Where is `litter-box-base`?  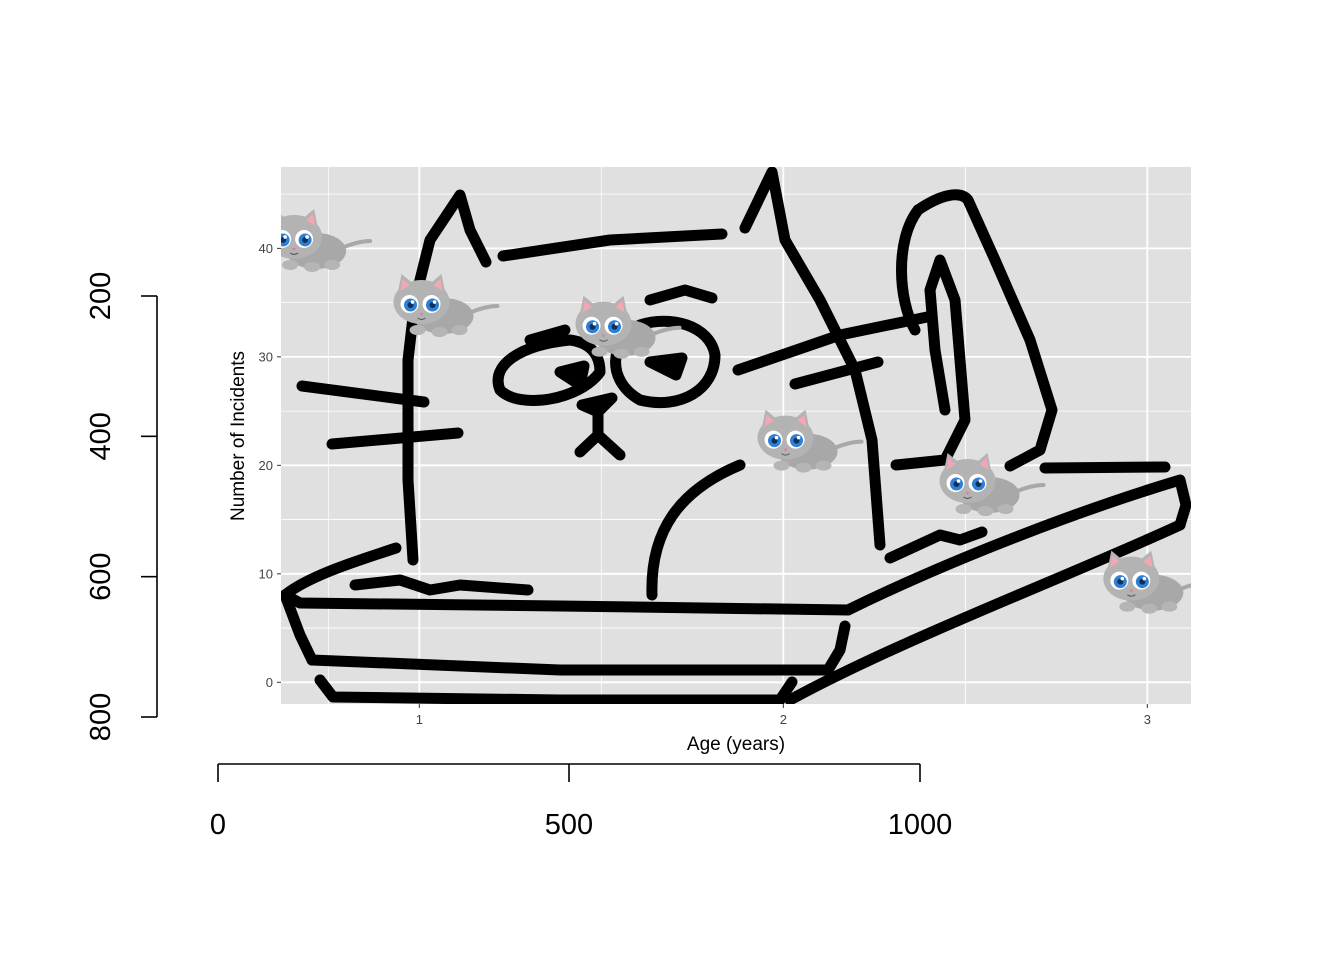
litter-box-base is located at coordinates (556, 689).